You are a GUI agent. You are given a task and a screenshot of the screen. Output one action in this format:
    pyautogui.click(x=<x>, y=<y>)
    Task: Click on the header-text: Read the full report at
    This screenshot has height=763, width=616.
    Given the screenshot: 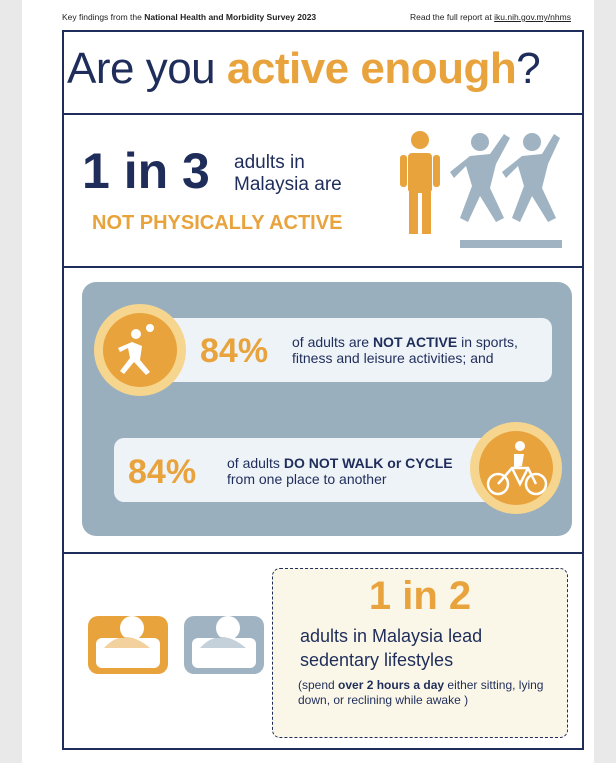 What is the action you would take?
    pyautogui.click(x=452, y=17)
    